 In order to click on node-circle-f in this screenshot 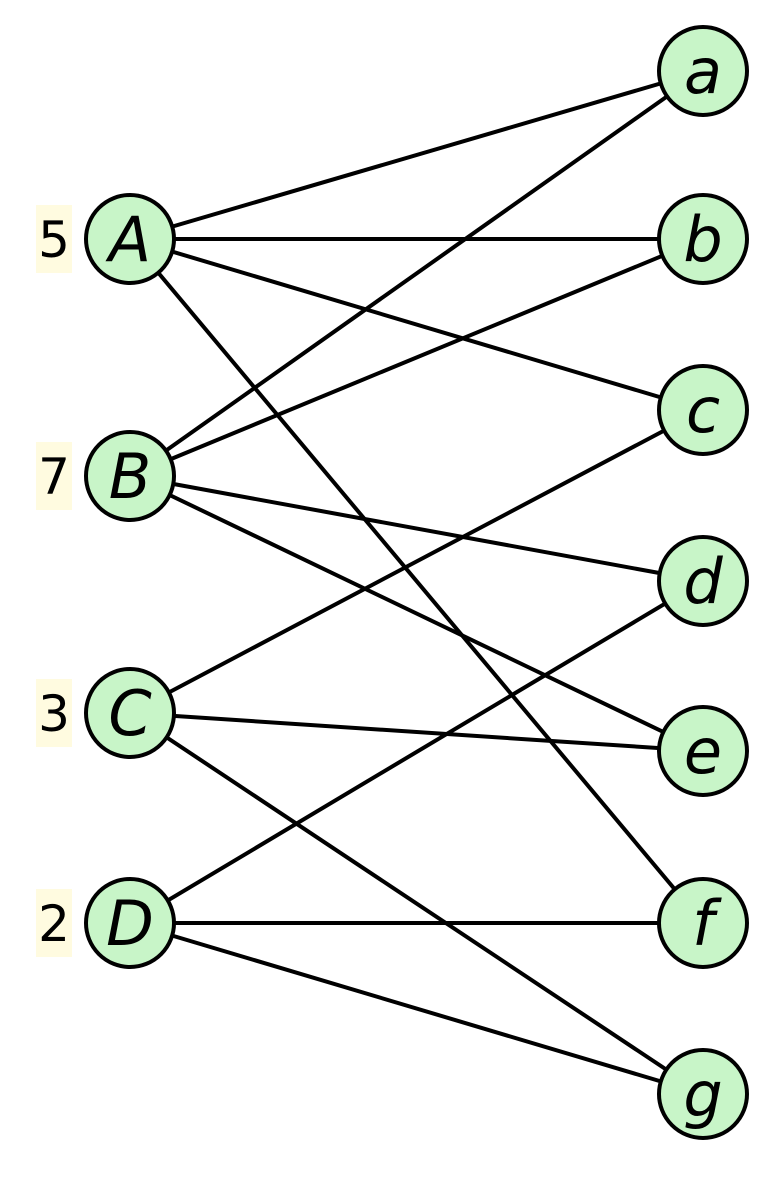, I will do `click(703, 923)`.